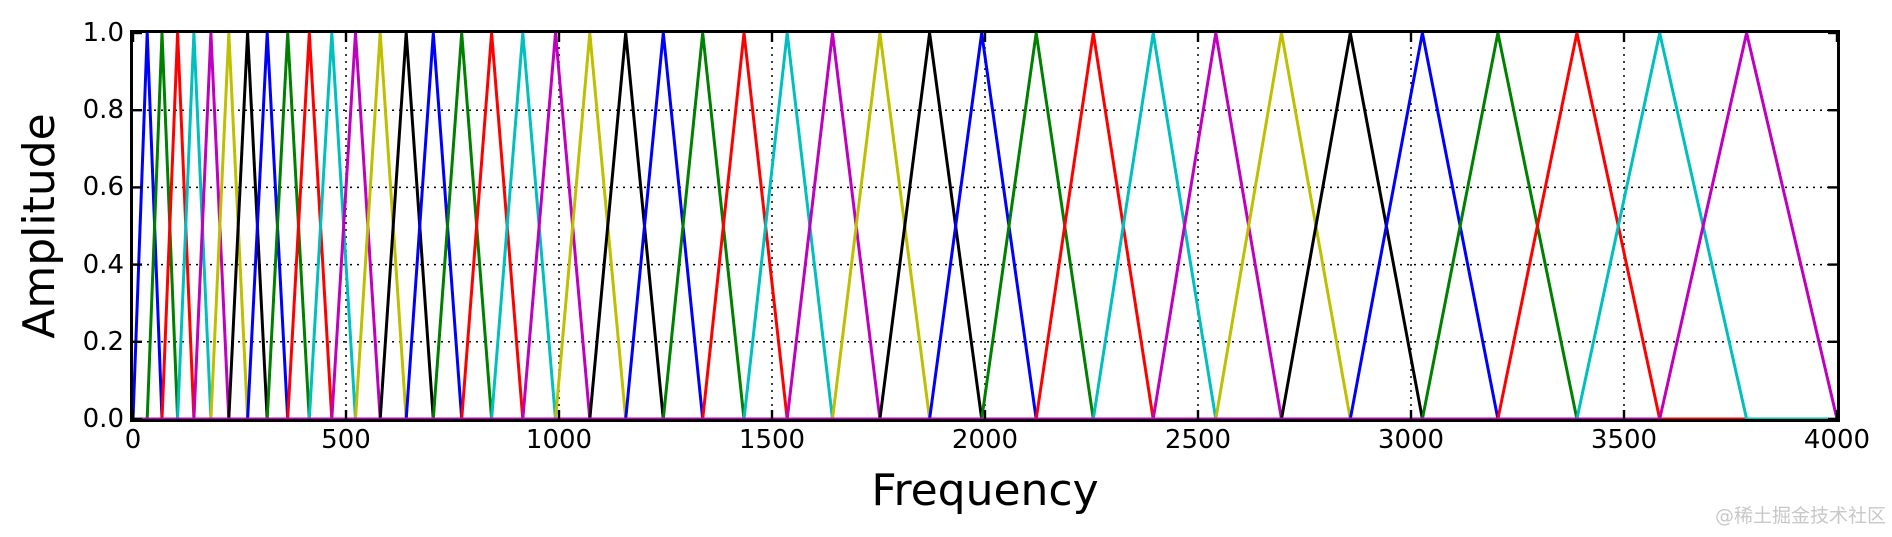 The image size is (1892, 537). I want to click on x-tick-label: 3000, so click(1411, 440).